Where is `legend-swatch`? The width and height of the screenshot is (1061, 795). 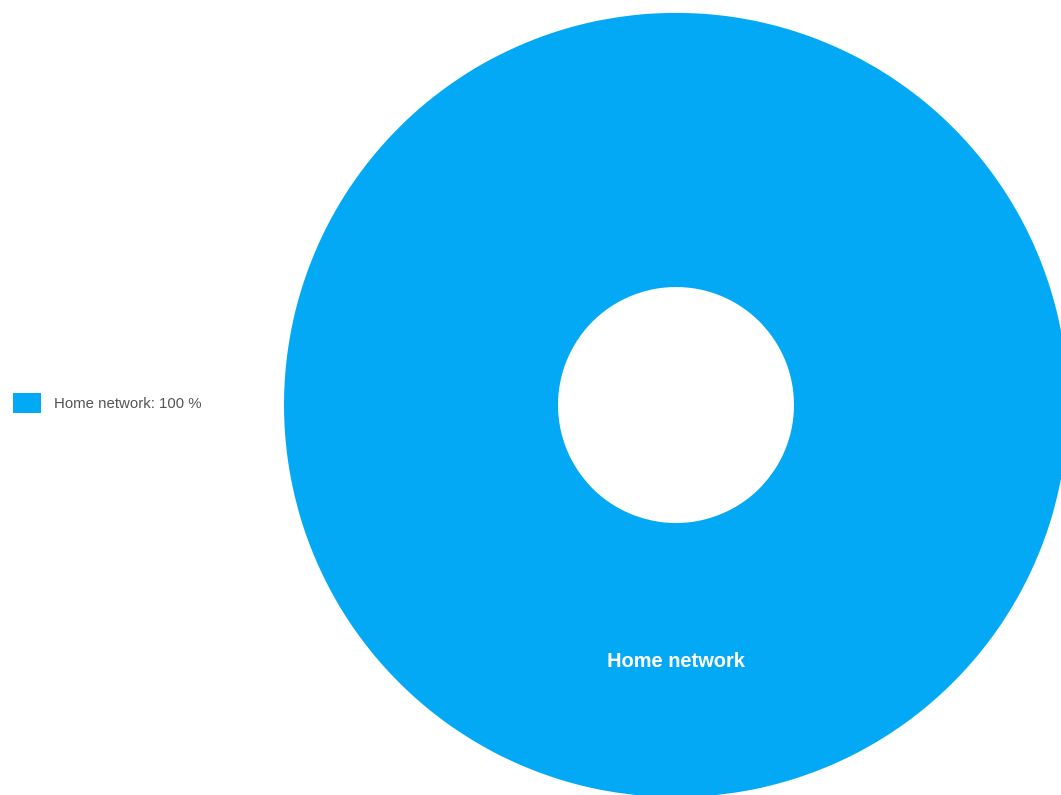 legend-swatch is located at coordinates (27, 403).